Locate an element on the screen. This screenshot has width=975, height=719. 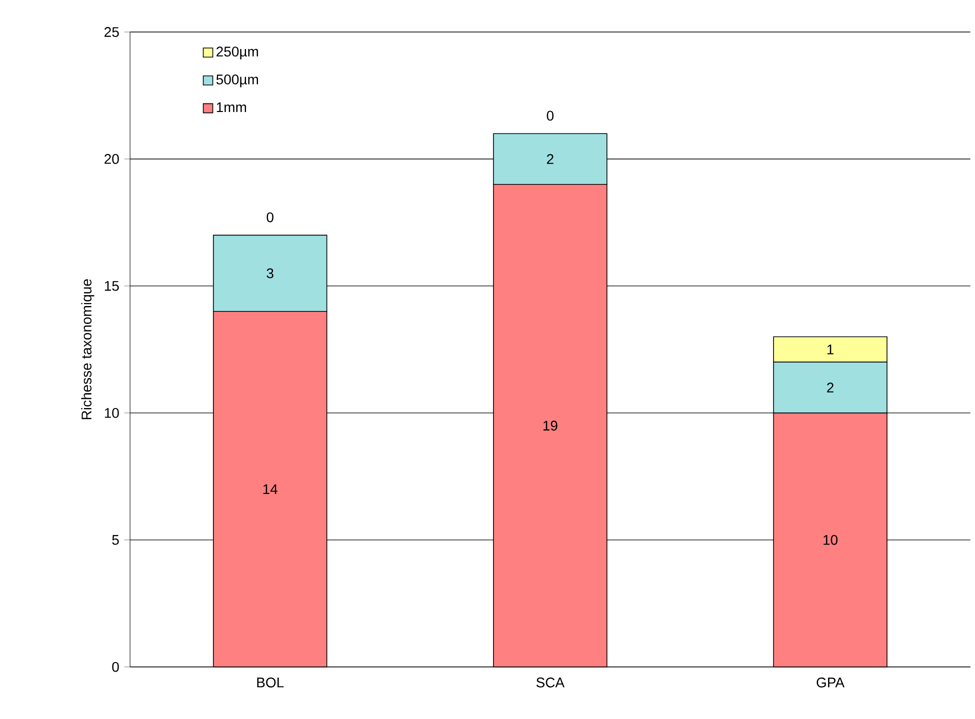
y-tick-label: 10 is located at coordinates (111, 413).